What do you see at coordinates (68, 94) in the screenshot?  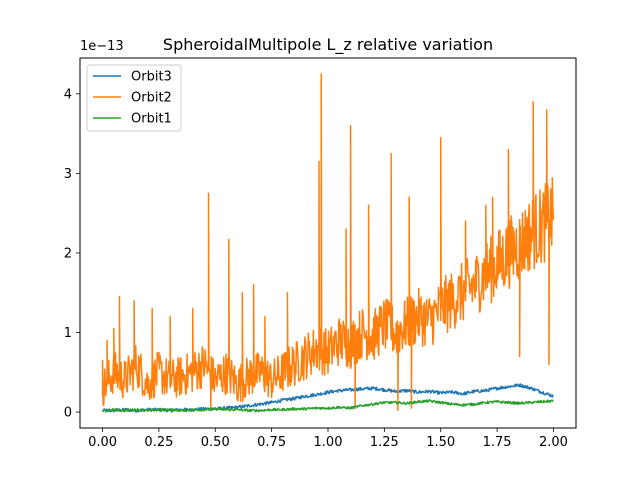 I see `y-tick-label: 4` at bounding box center [68, 94].